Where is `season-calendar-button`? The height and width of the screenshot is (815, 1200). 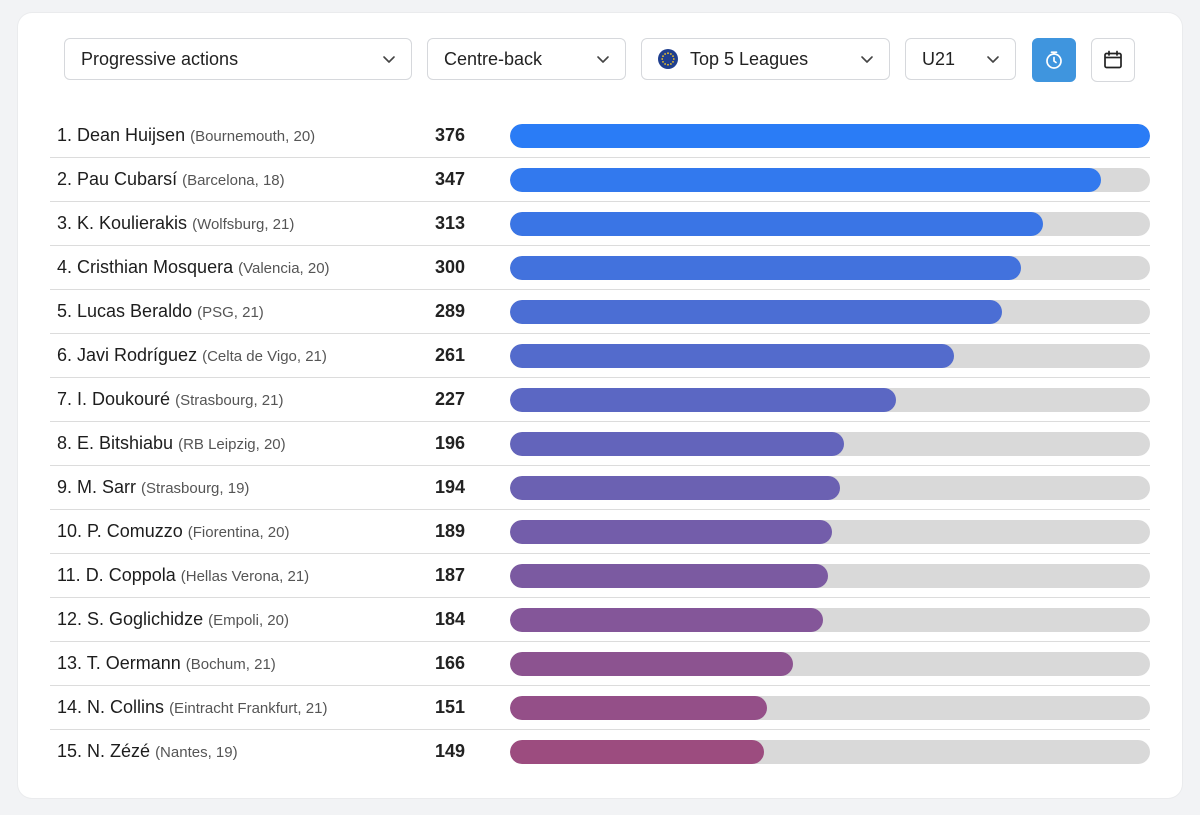
season-calendar-button is located at coordinates (1113, 60).